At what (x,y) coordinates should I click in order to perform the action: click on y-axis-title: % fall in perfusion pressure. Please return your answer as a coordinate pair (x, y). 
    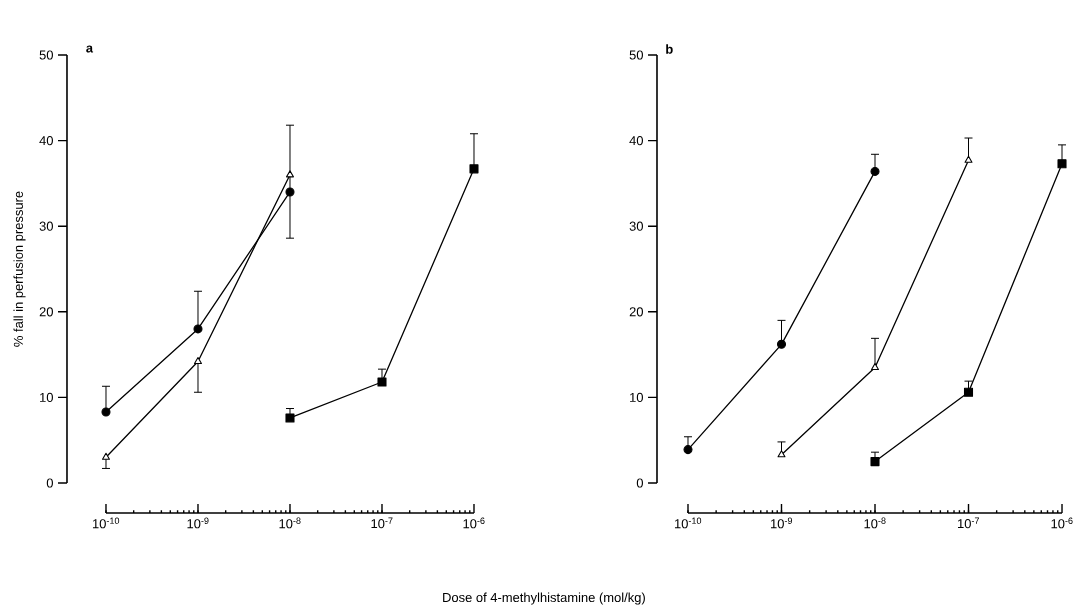
    Looking at the image, I should click on (19, 269).